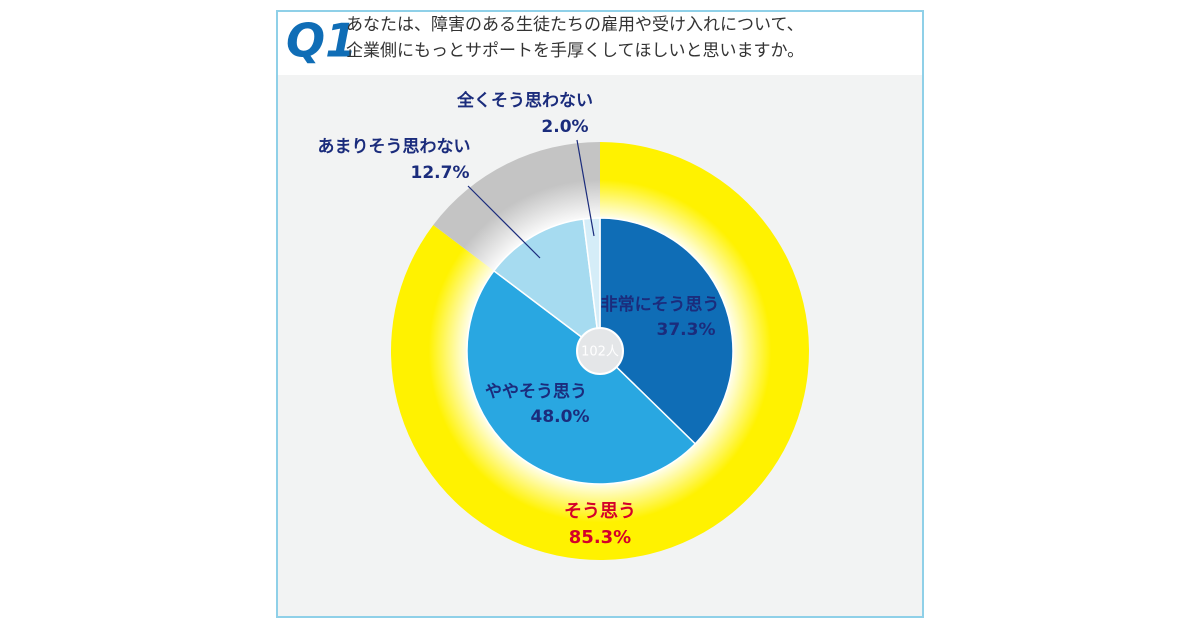 This screenshot has height=634, width=1200. Describe the element at coordinates (560, 417) in the screenshot. I see `value-label: 48.0%` at that location.